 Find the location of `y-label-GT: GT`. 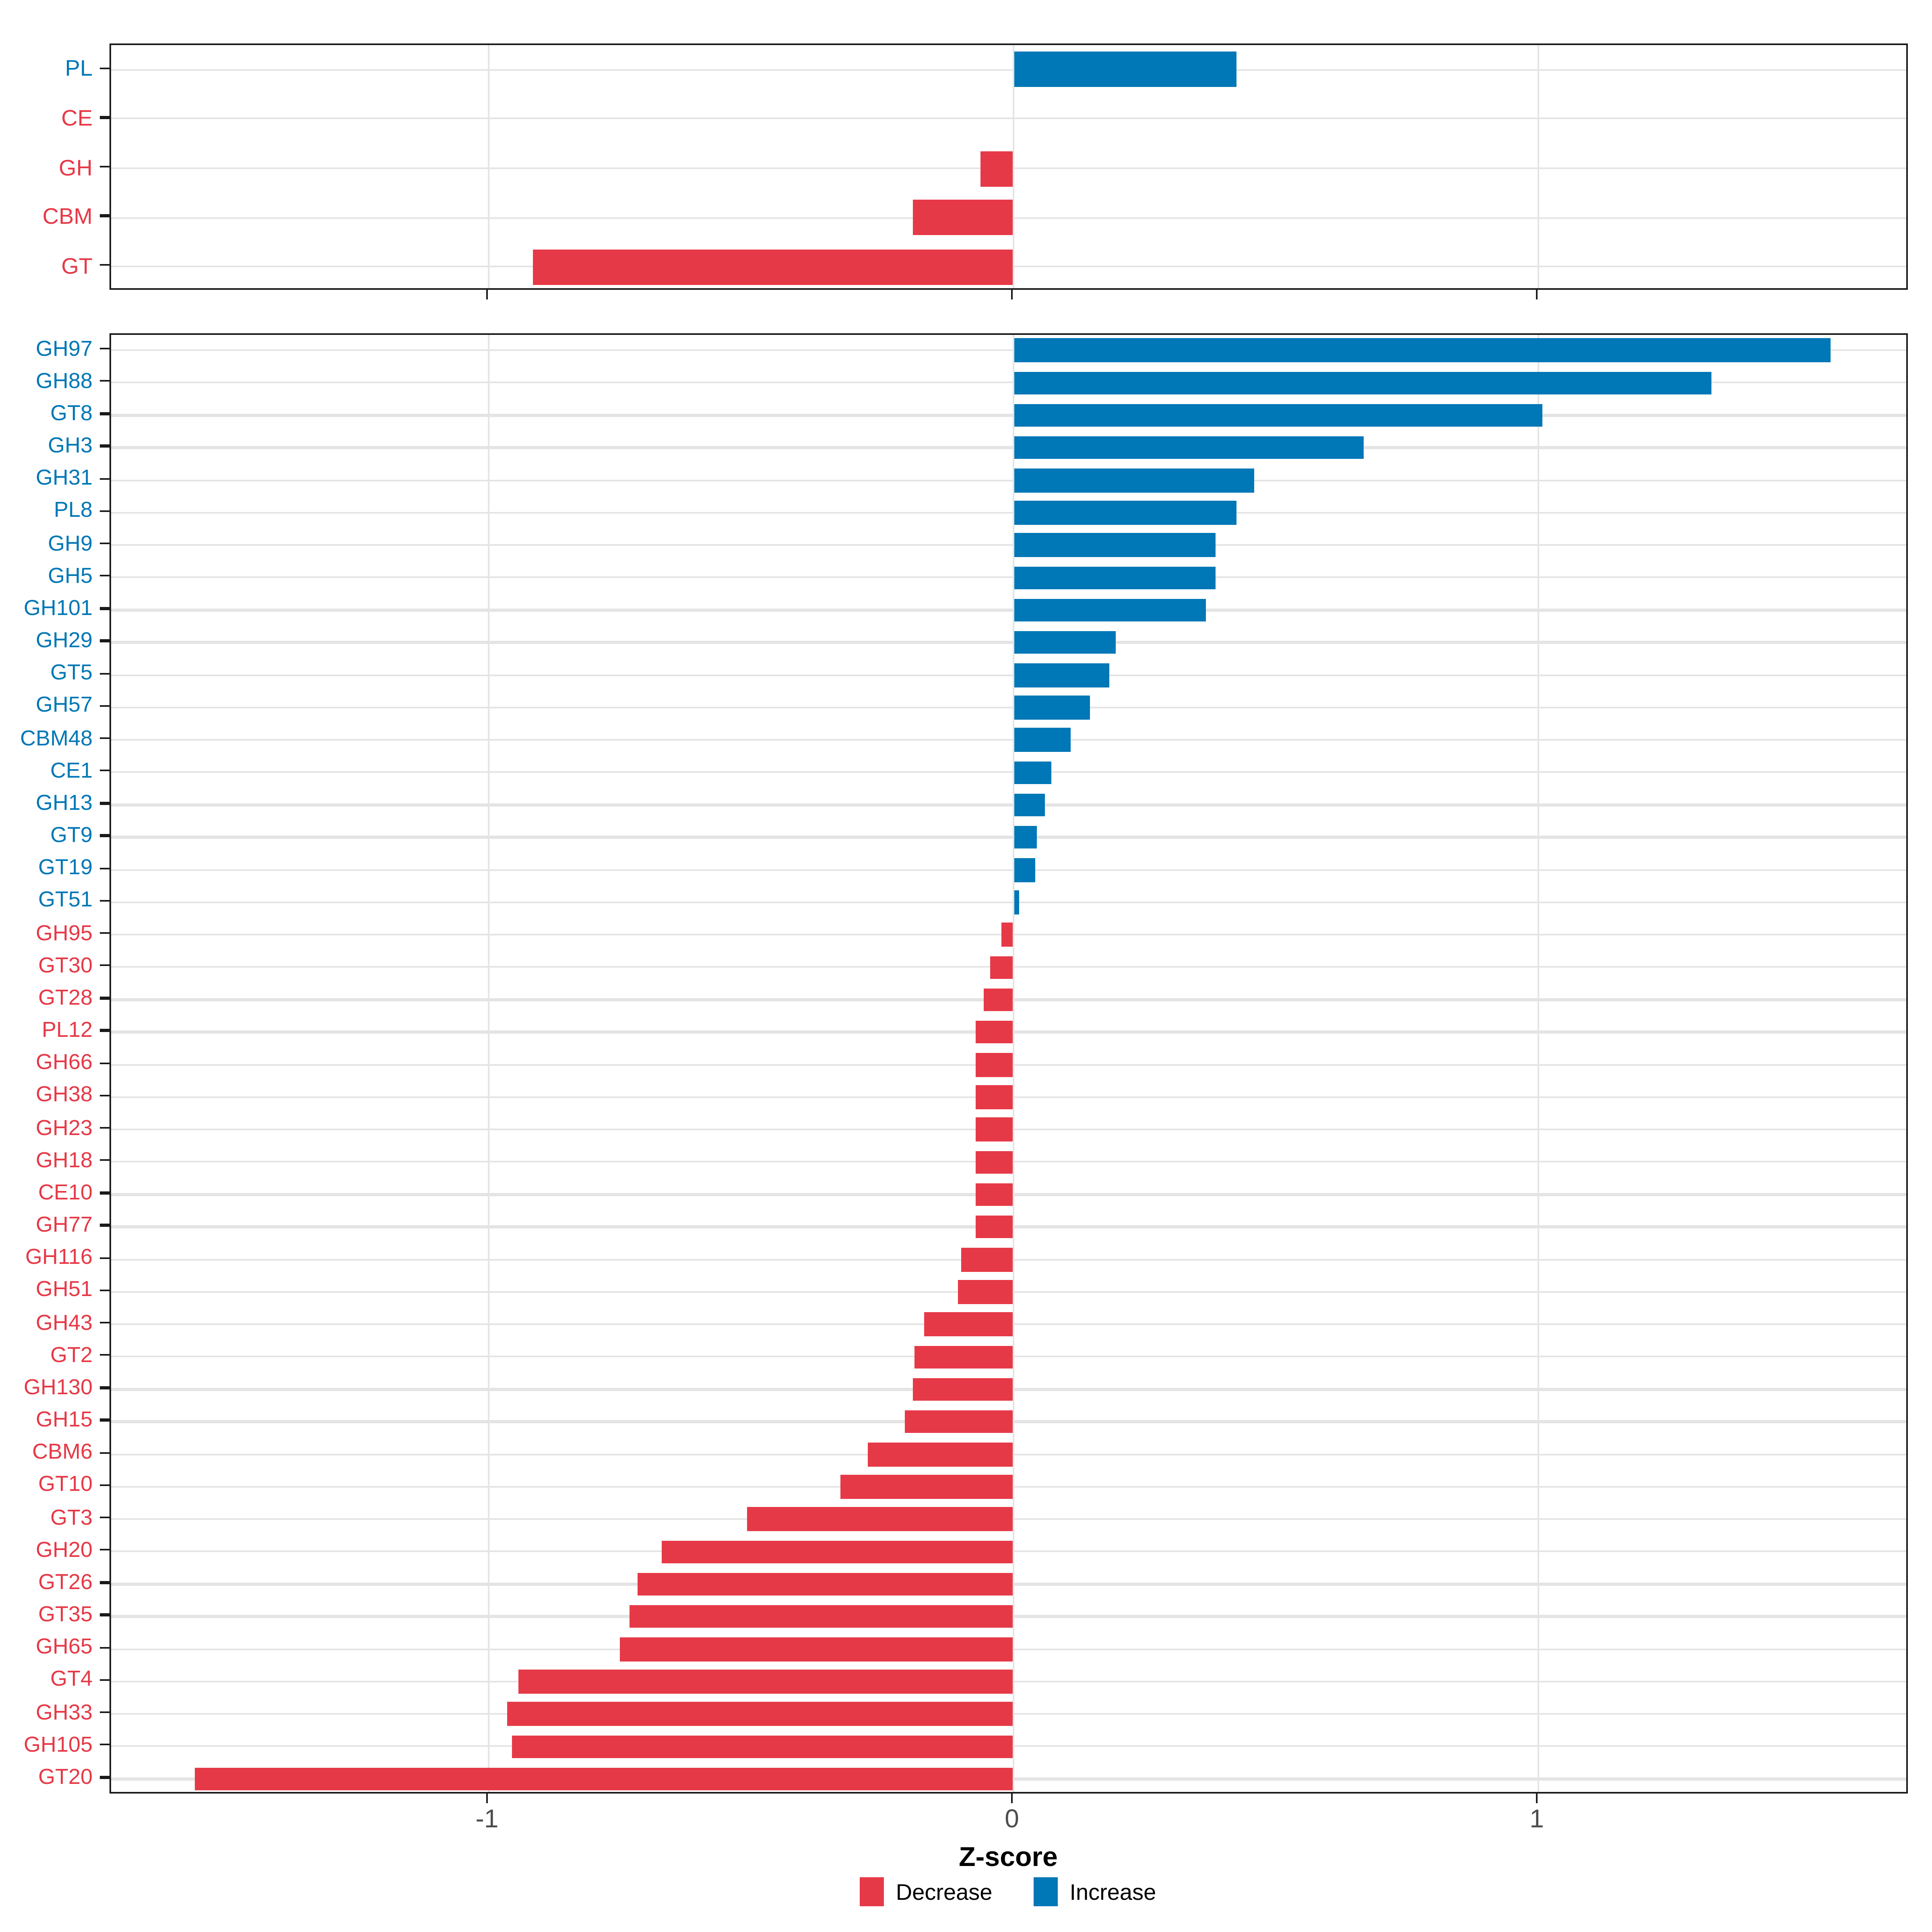

y-label-GT: GT is located at coordinates (77, 265).